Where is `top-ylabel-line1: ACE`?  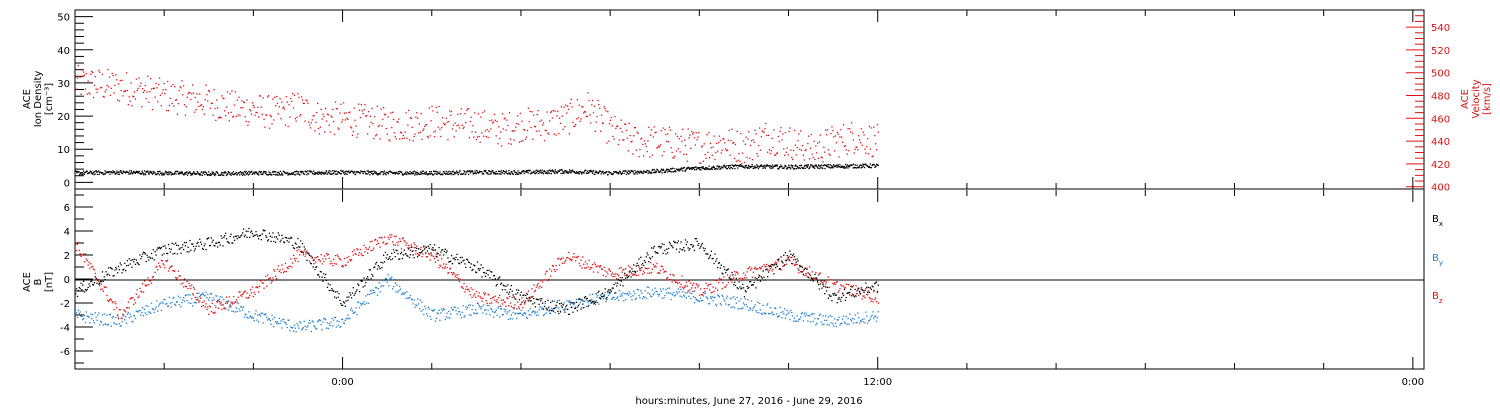 top-ylabel-line1: ACE is located at coordinates (27, 99).